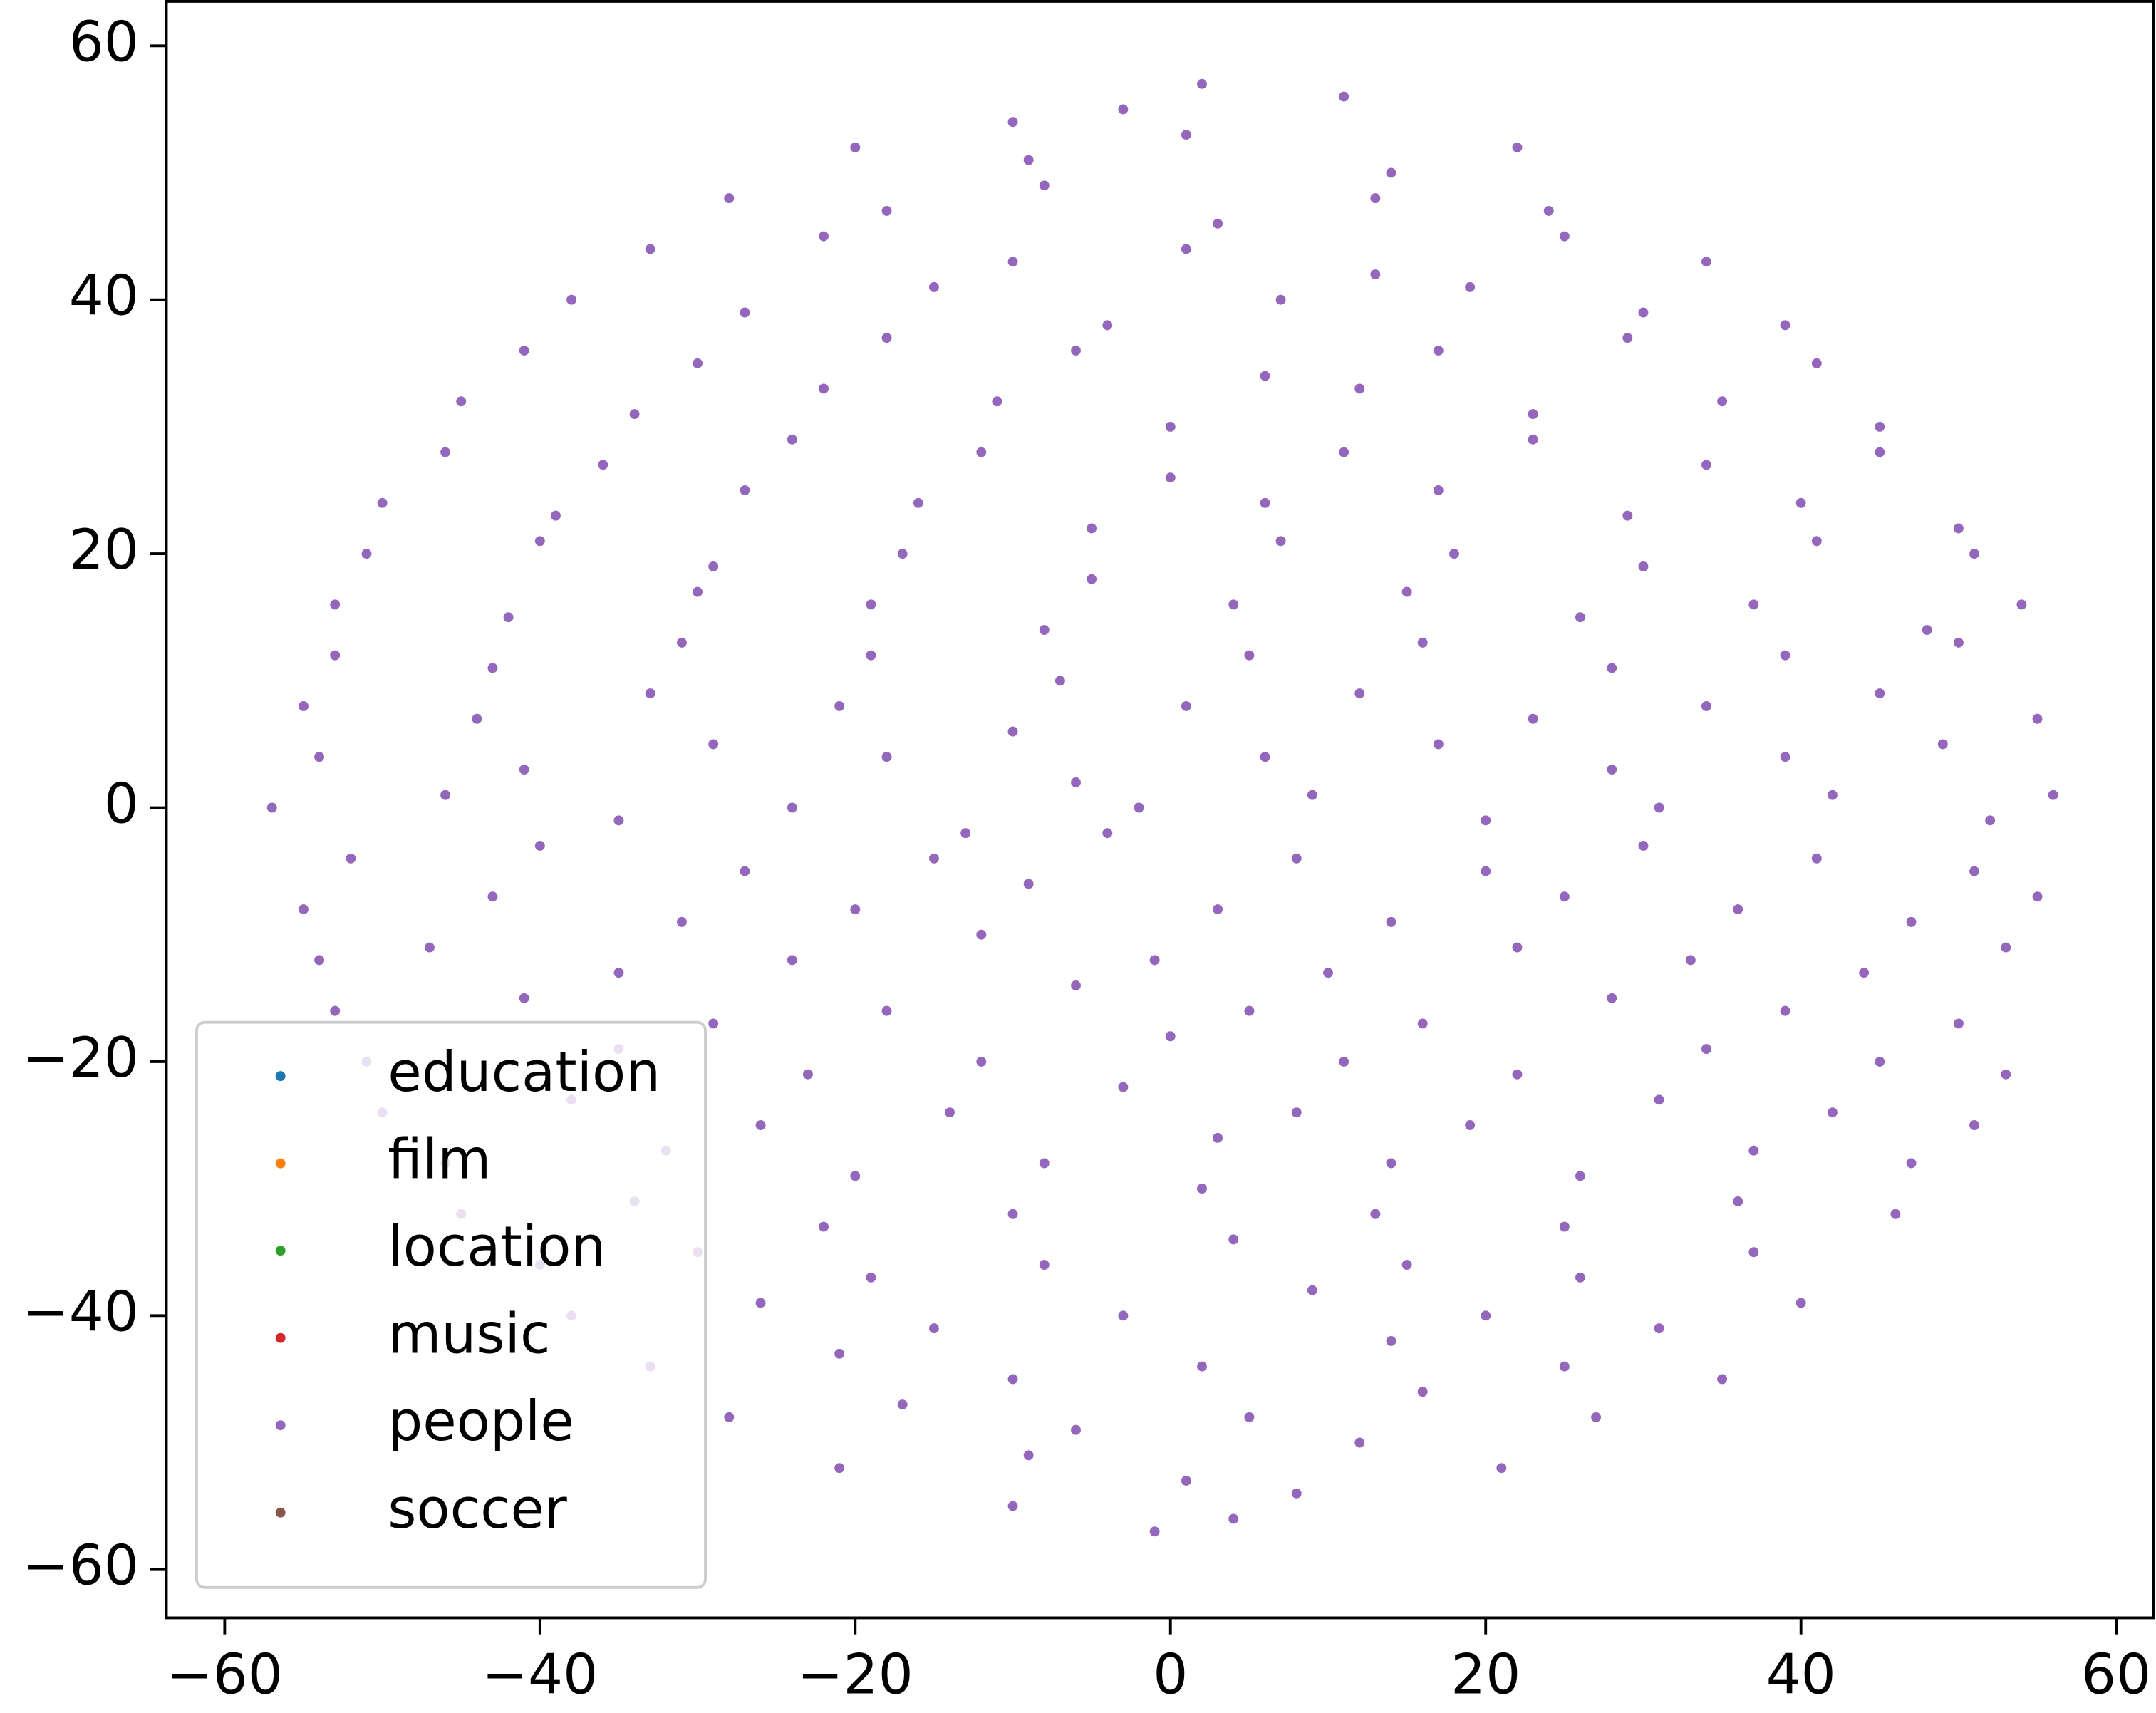 The image size is (2156, 1713). I want to click on y-tick-label: 40, so click(104, 296).